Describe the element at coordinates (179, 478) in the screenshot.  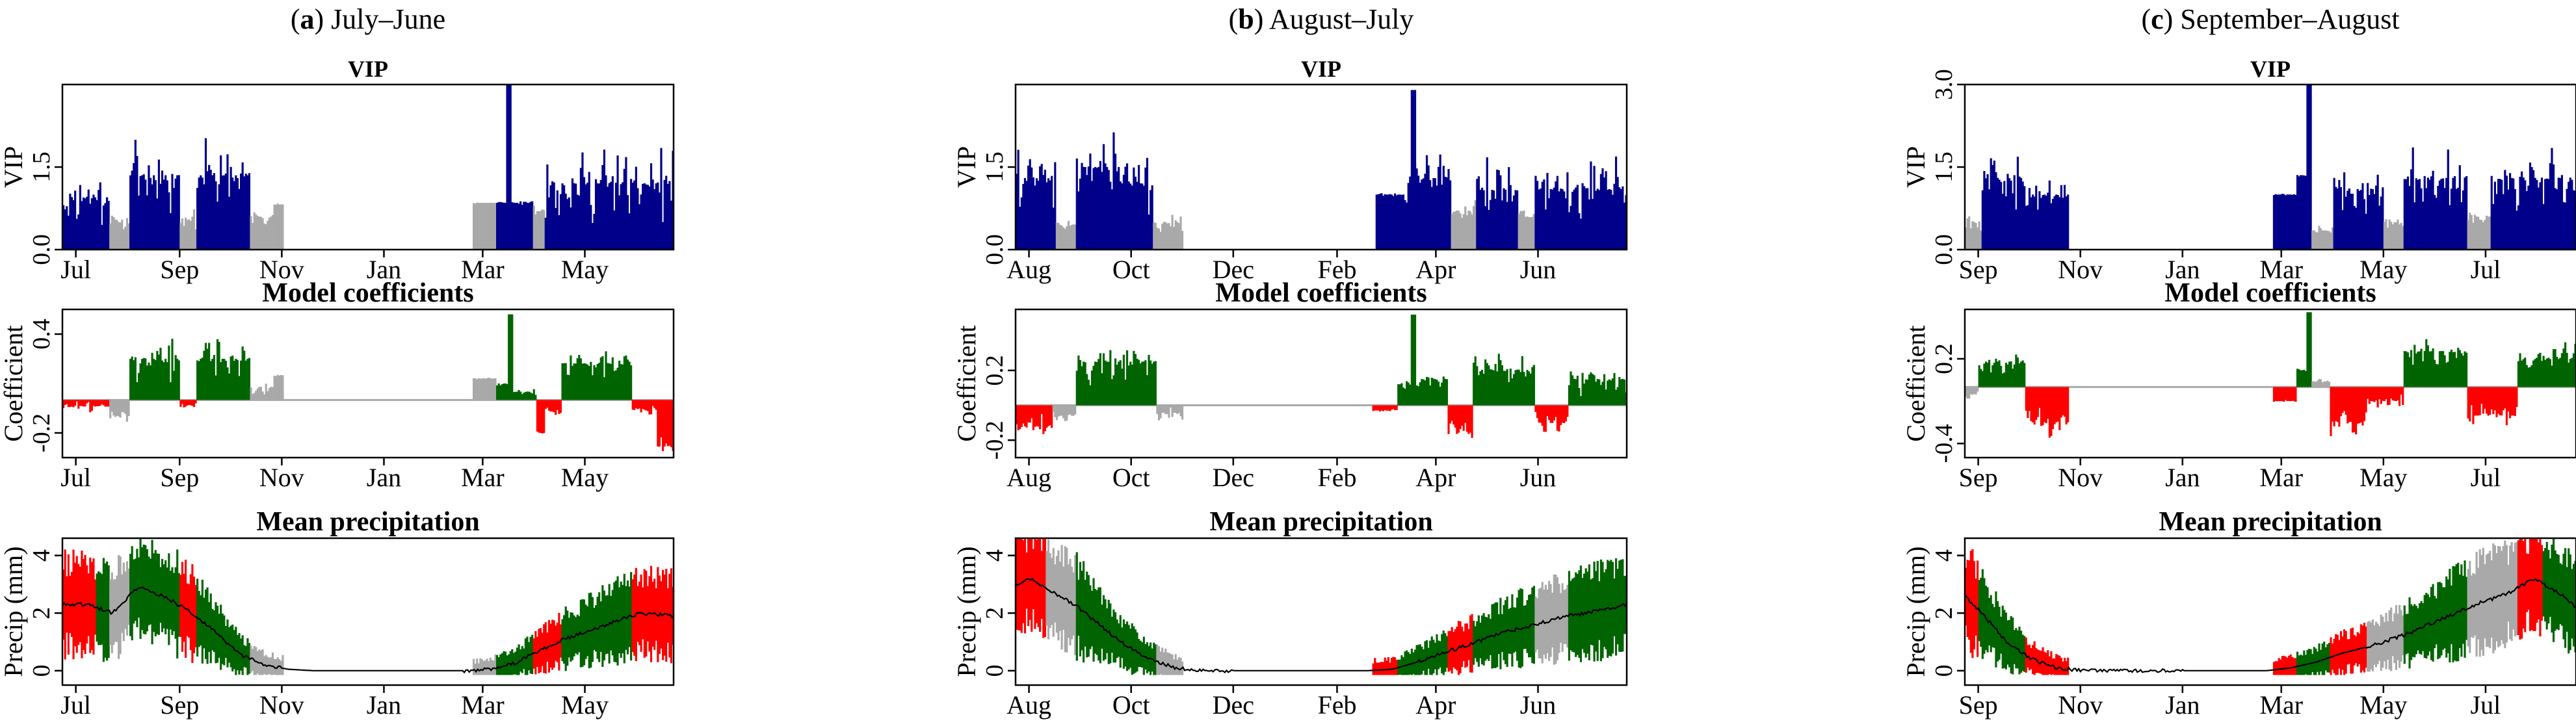
I see `xtick-label: Sep` at that location.